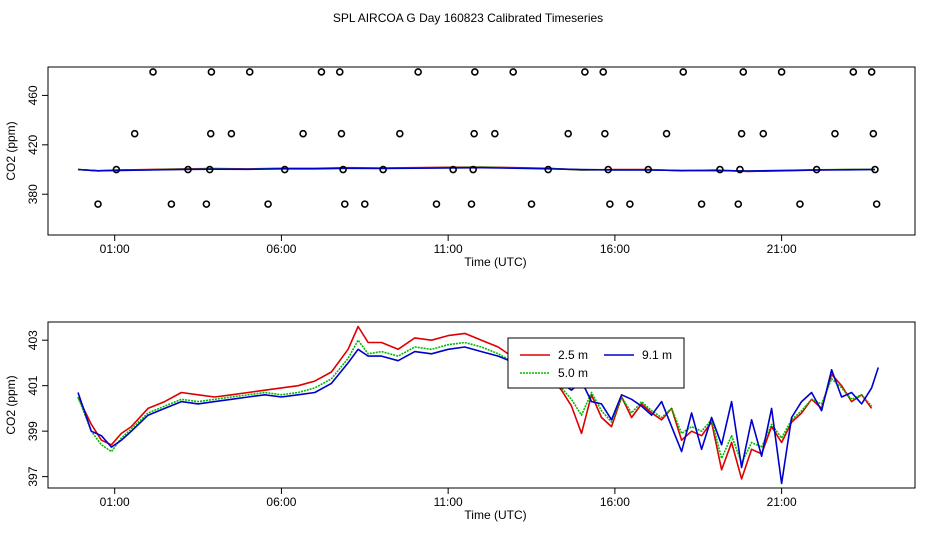 The height and width of the screenshot is (540, 936). Describe the element at coordinates (573, 355) in the screenshot. I see `legend-label: 2.5 m` at that location.